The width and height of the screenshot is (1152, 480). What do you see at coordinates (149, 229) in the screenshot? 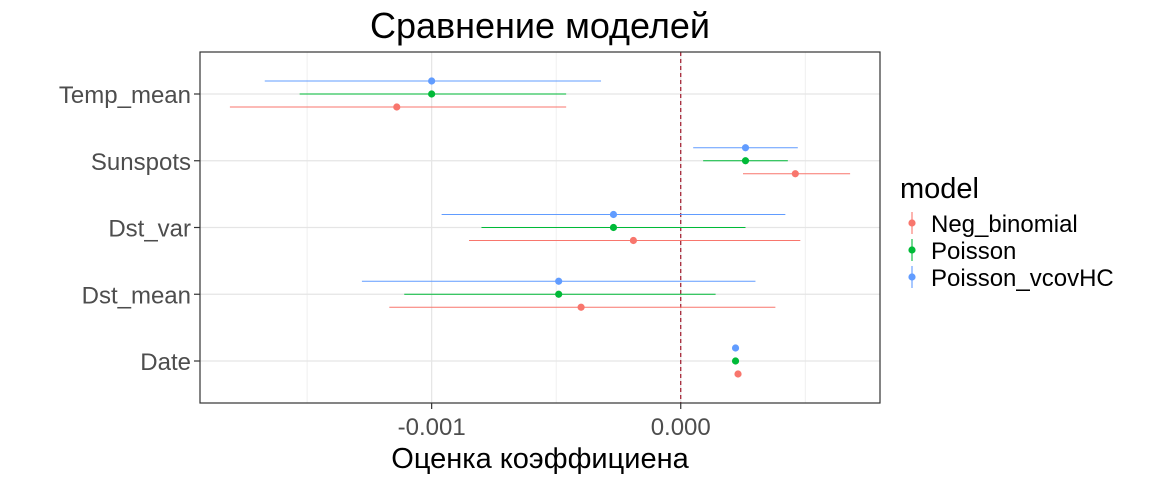
I see `y-tick-label: Dst_var` at bounding box center [149, 229].